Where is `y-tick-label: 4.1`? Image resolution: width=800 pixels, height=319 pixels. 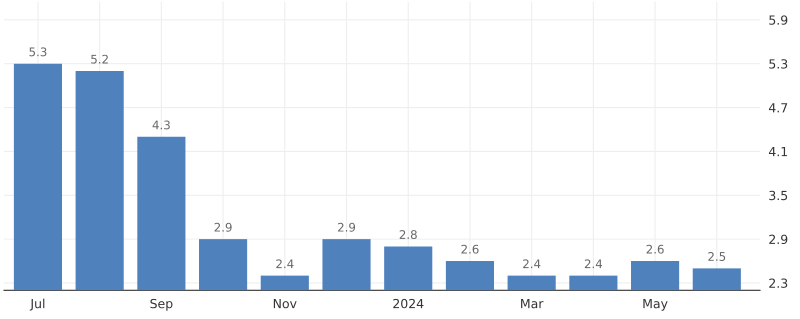 y-tick-label: 4.1 is located at coordinates (778, 151).